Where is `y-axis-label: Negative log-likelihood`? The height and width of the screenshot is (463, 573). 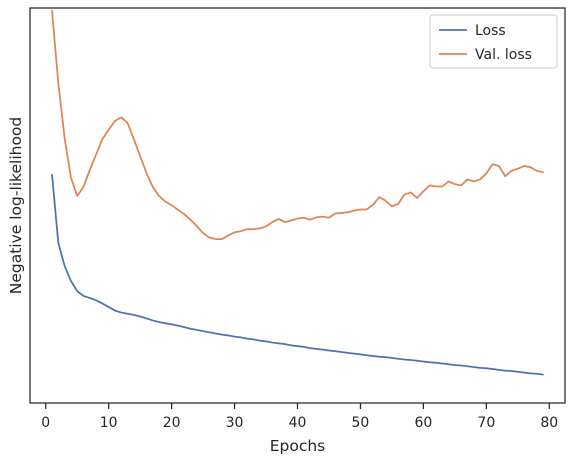
y-axis-label: Negative log-likelihood is located at coordinates (16, 206).